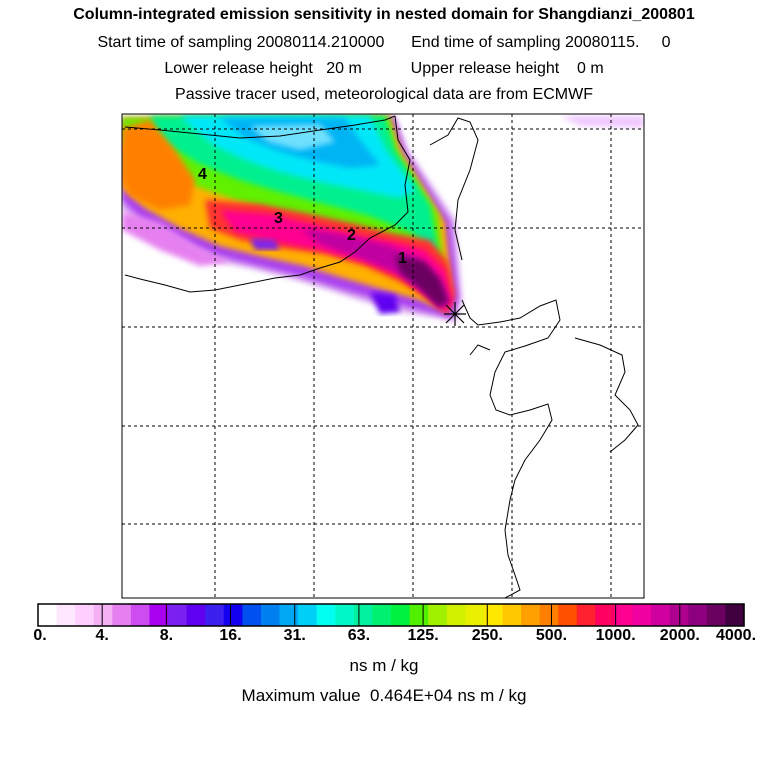  Describe the element at coordinates (359, 635) in the screenshot. I see `colorbar-tick-label: 63.` at that location.